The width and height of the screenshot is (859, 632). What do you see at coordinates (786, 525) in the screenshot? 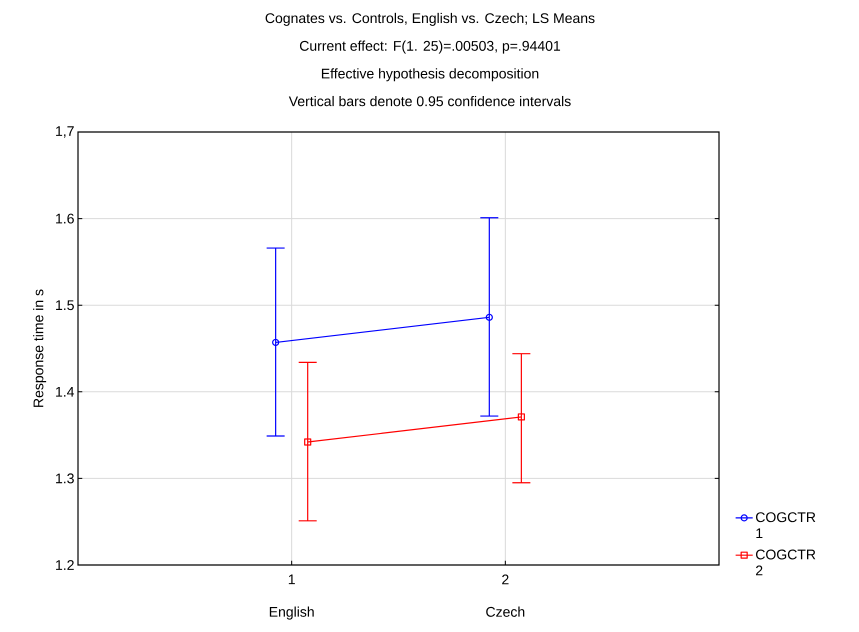
I see `legend-label: COGCTR 1` at bounding box center [786, 525].